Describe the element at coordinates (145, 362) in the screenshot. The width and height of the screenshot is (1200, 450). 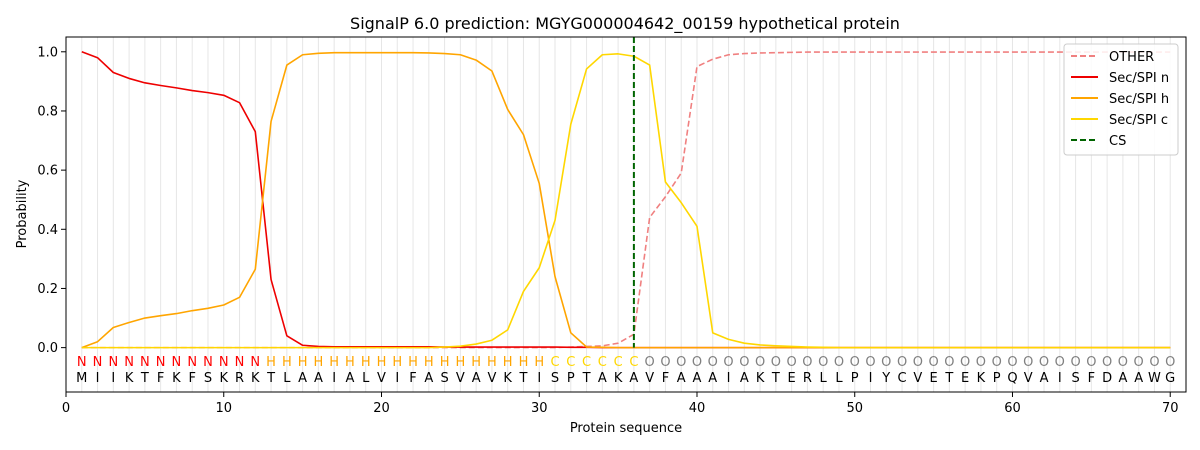
I see `region-label-5: N` at that location.